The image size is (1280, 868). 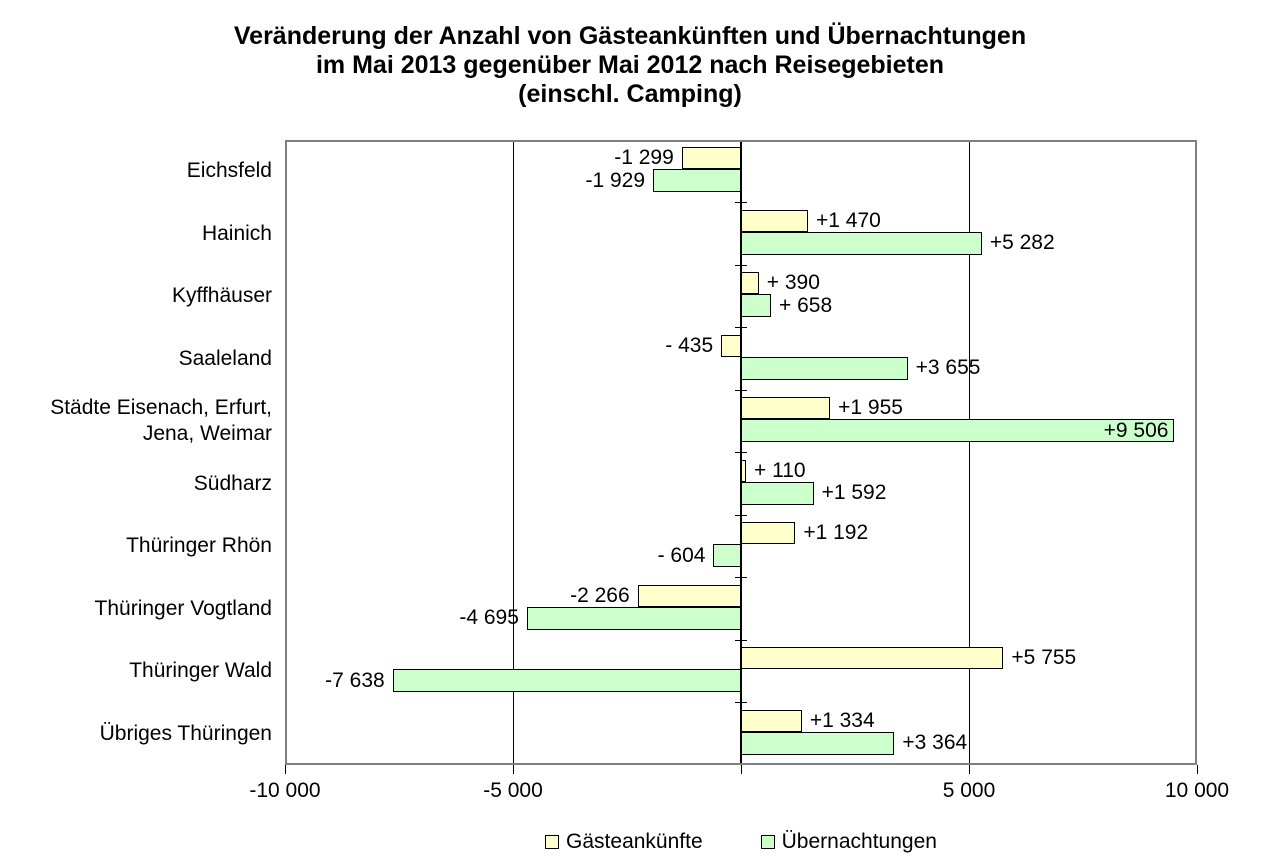 I want to click on category-label: Eichsfeld, so click(x=229, y=171).